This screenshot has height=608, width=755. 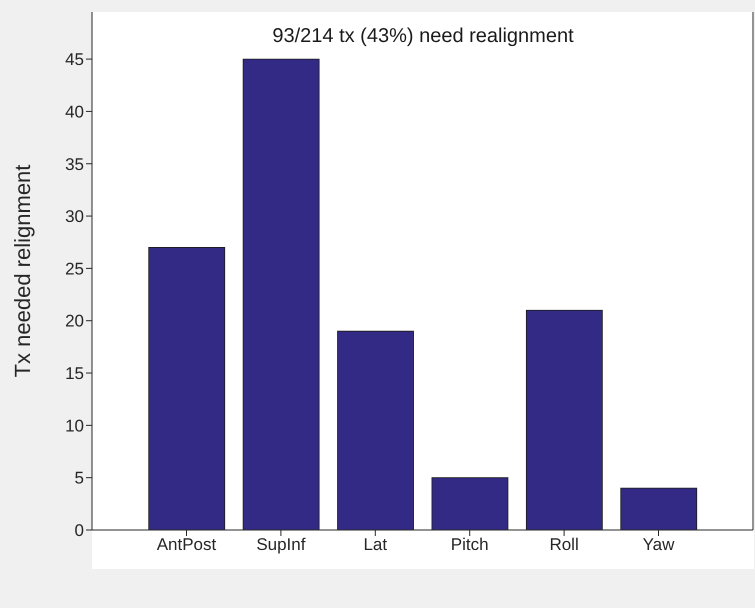 What do you see at coordinates (281, 544) in the screenshot?
I see `x-tick-label: SupInf` at bounding box center [281, 544].